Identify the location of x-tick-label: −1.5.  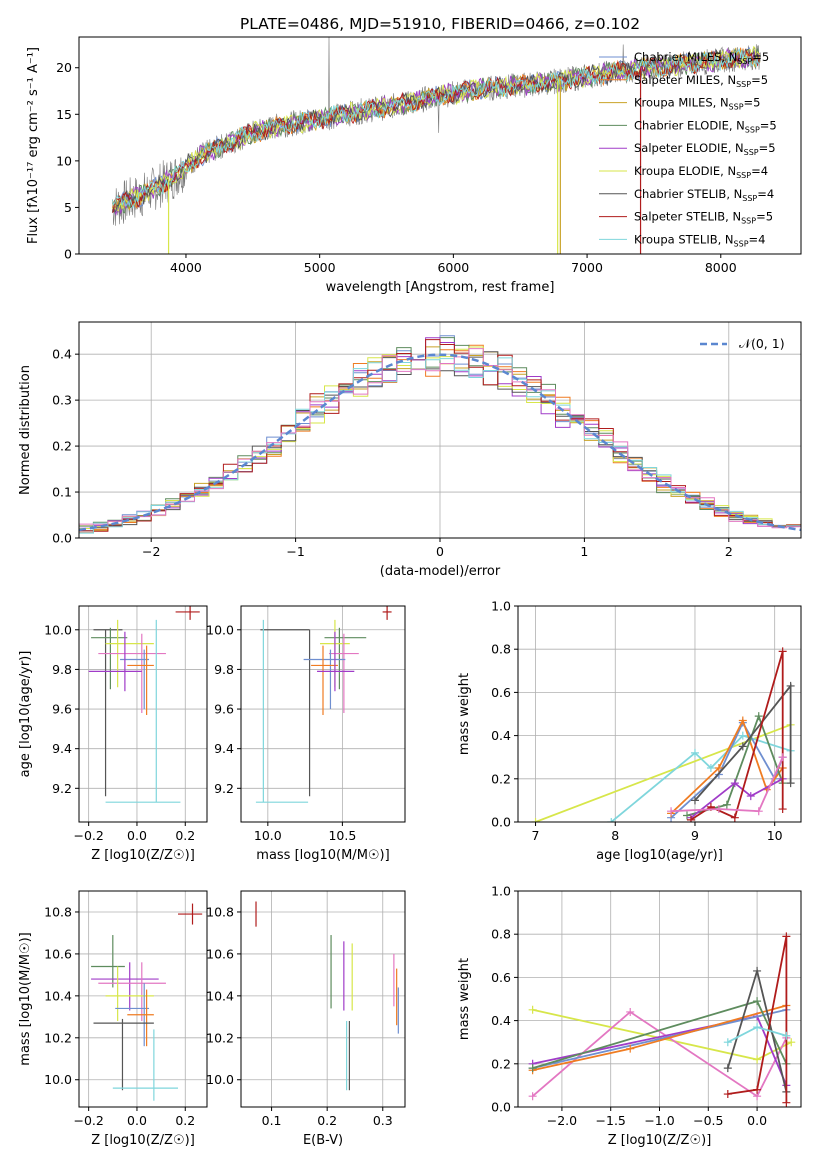
(611, 1120).